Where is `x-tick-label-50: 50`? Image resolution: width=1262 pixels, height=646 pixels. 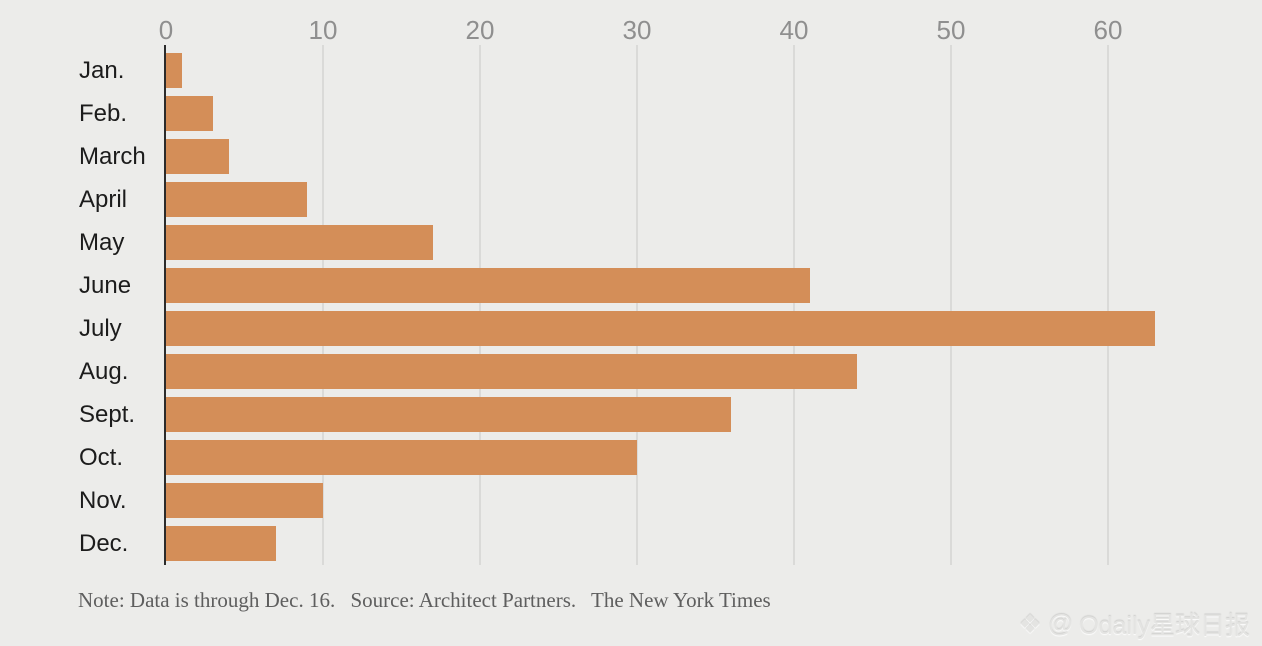
x-tick-label-50: 50 is located at coordinates (951, 30).